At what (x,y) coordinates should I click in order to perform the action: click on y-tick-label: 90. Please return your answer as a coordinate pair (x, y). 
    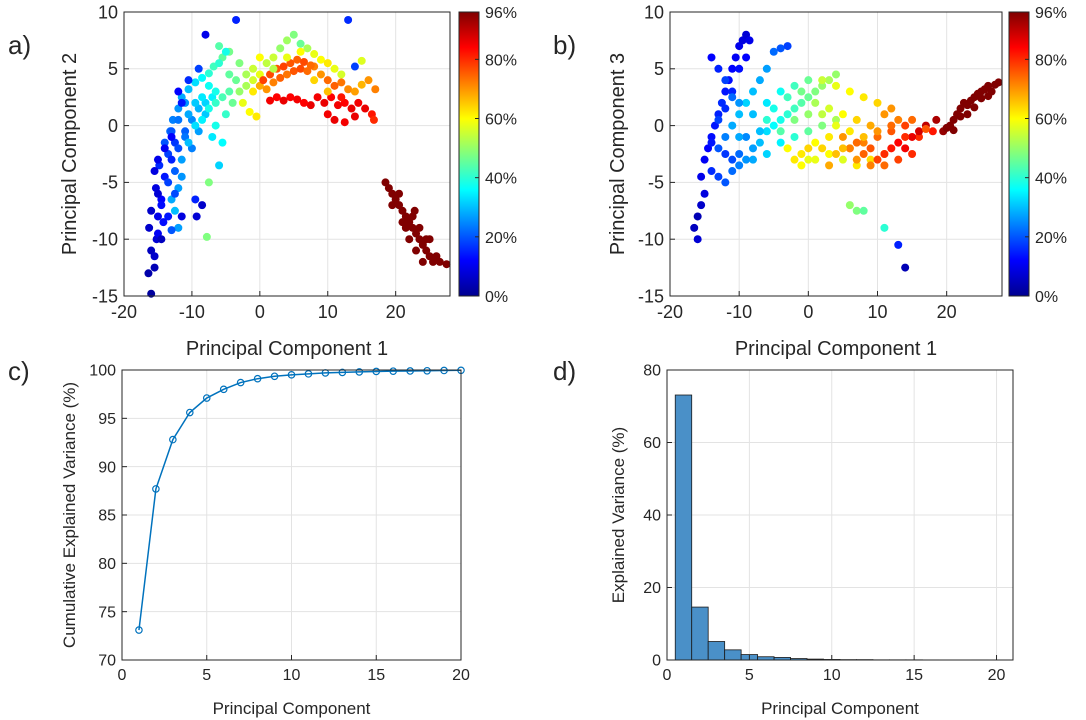
    Looking at the image, I should click on (107, 467).